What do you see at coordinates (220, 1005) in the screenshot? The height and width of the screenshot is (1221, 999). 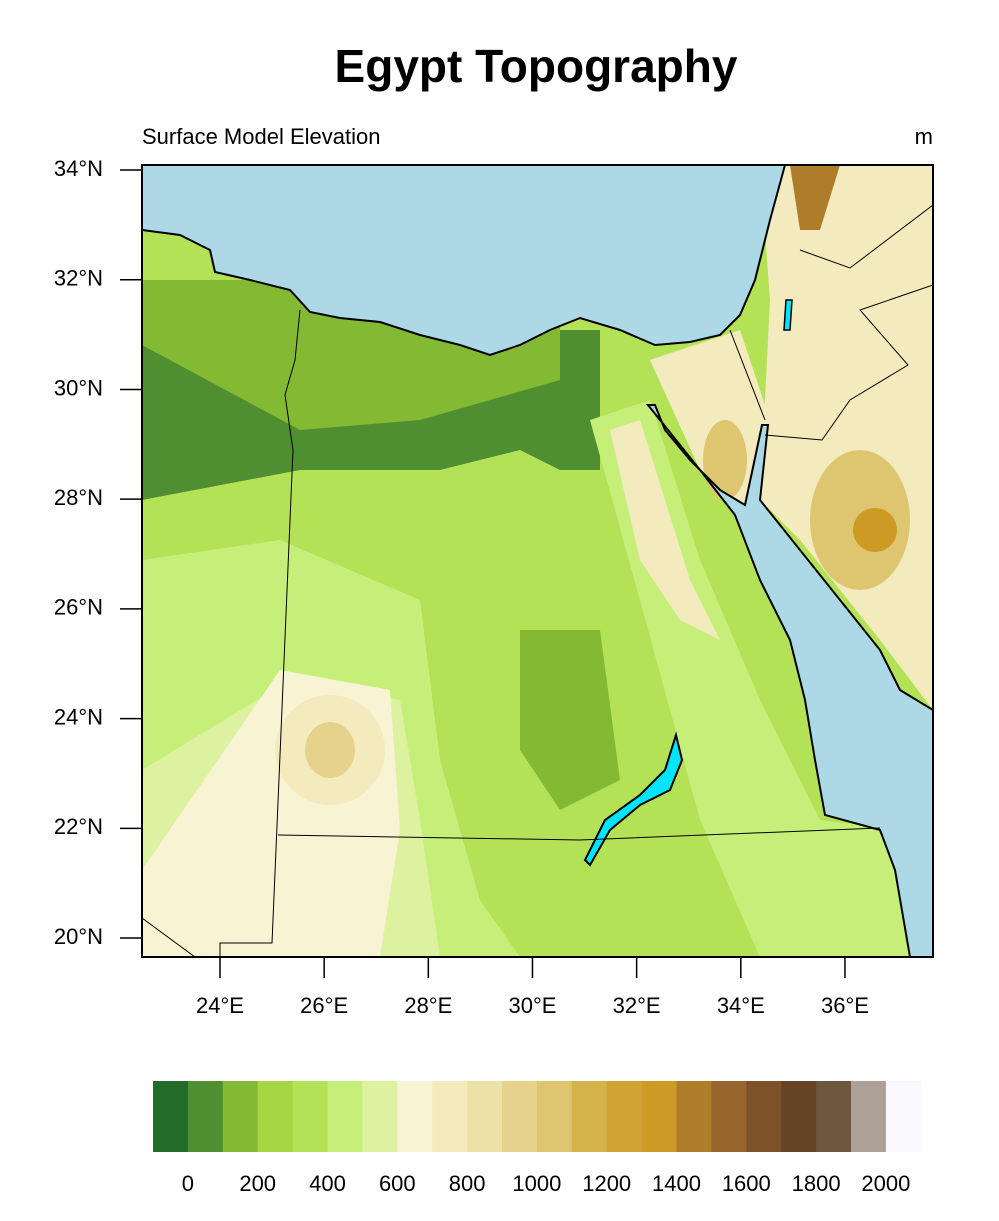 I see `lon-tick-label: 24°E` at bounding box center [220, 1005].